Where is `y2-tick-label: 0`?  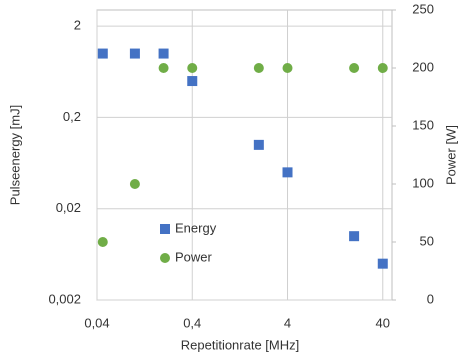
y2-tick-label: 0 is located at coordinates (430, 298).